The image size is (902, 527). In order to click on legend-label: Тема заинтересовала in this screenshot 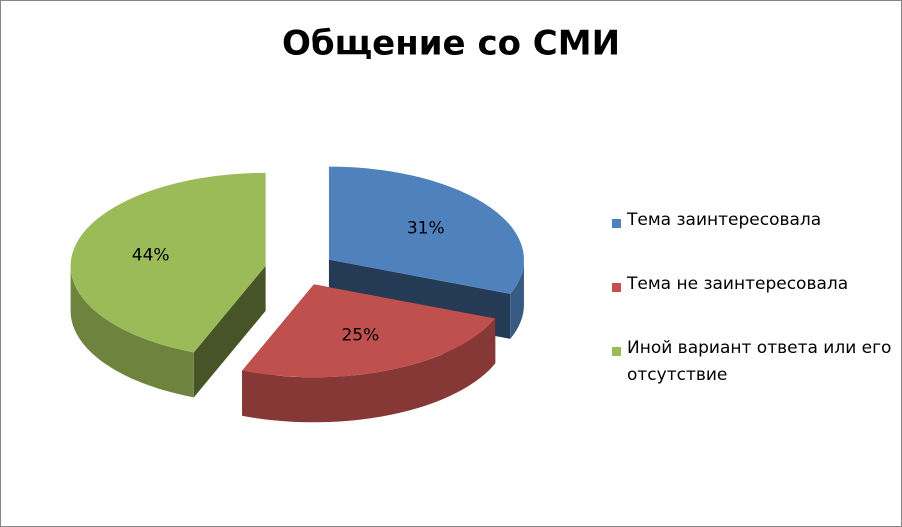, I will do `click(724, 220)`.